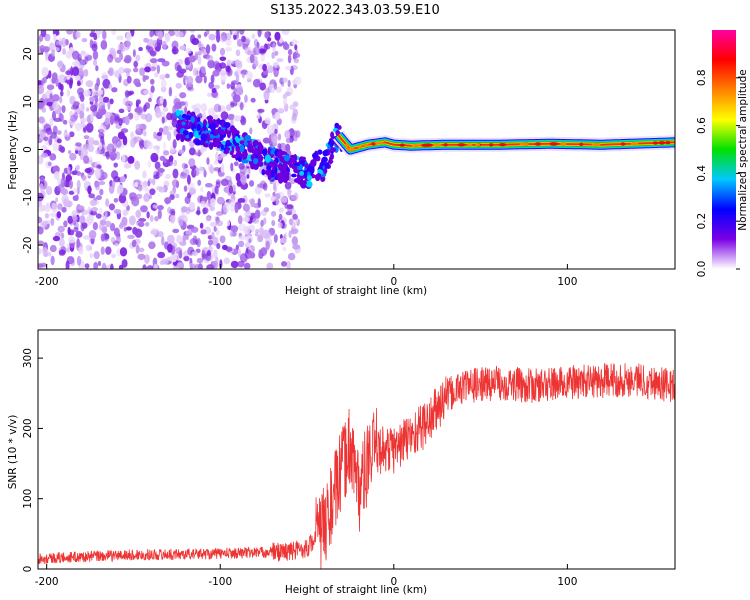 The image size is (750, 600). What do you see at coordinates (702, 77) in the screenshot?
I see `colorbar-tick-label: 0.8` at bounding box center [702, 77].